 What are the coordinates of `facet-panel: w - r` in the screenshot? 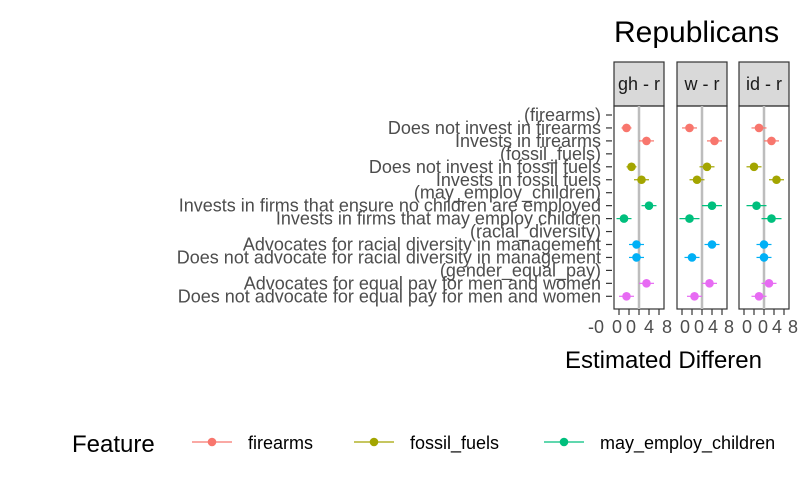 It's located at (702, 188).